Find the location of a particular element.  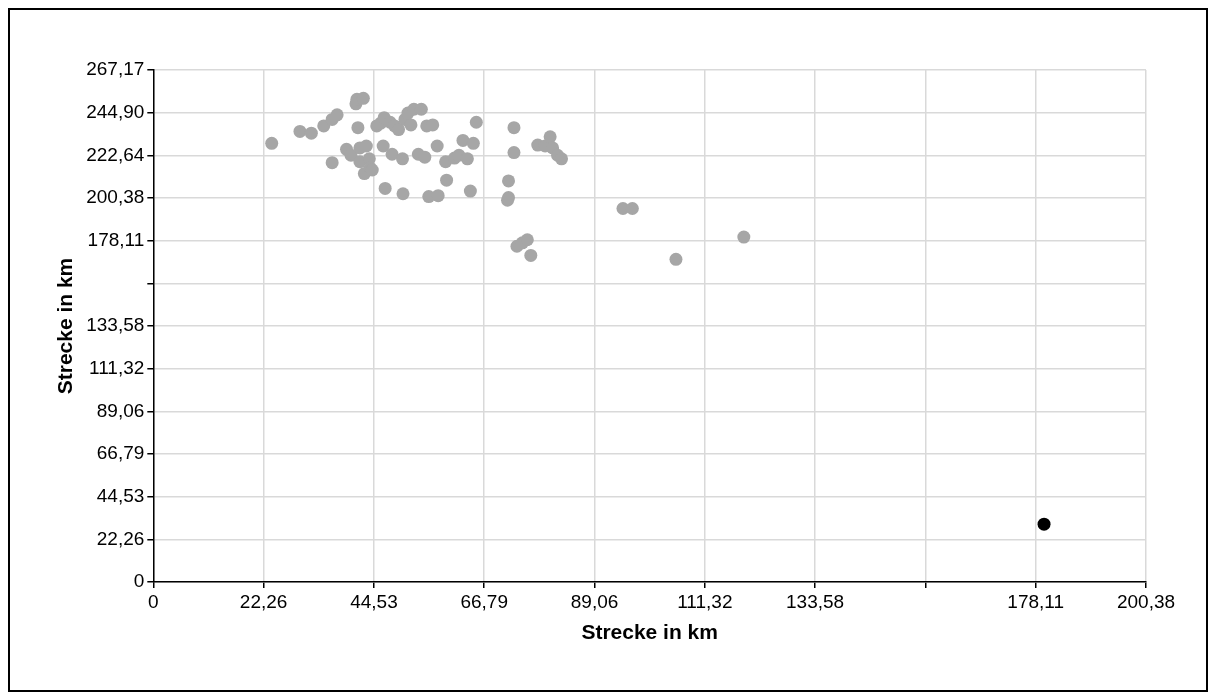

y-tick-label: 133,58 is located at coordinates (115, 325).